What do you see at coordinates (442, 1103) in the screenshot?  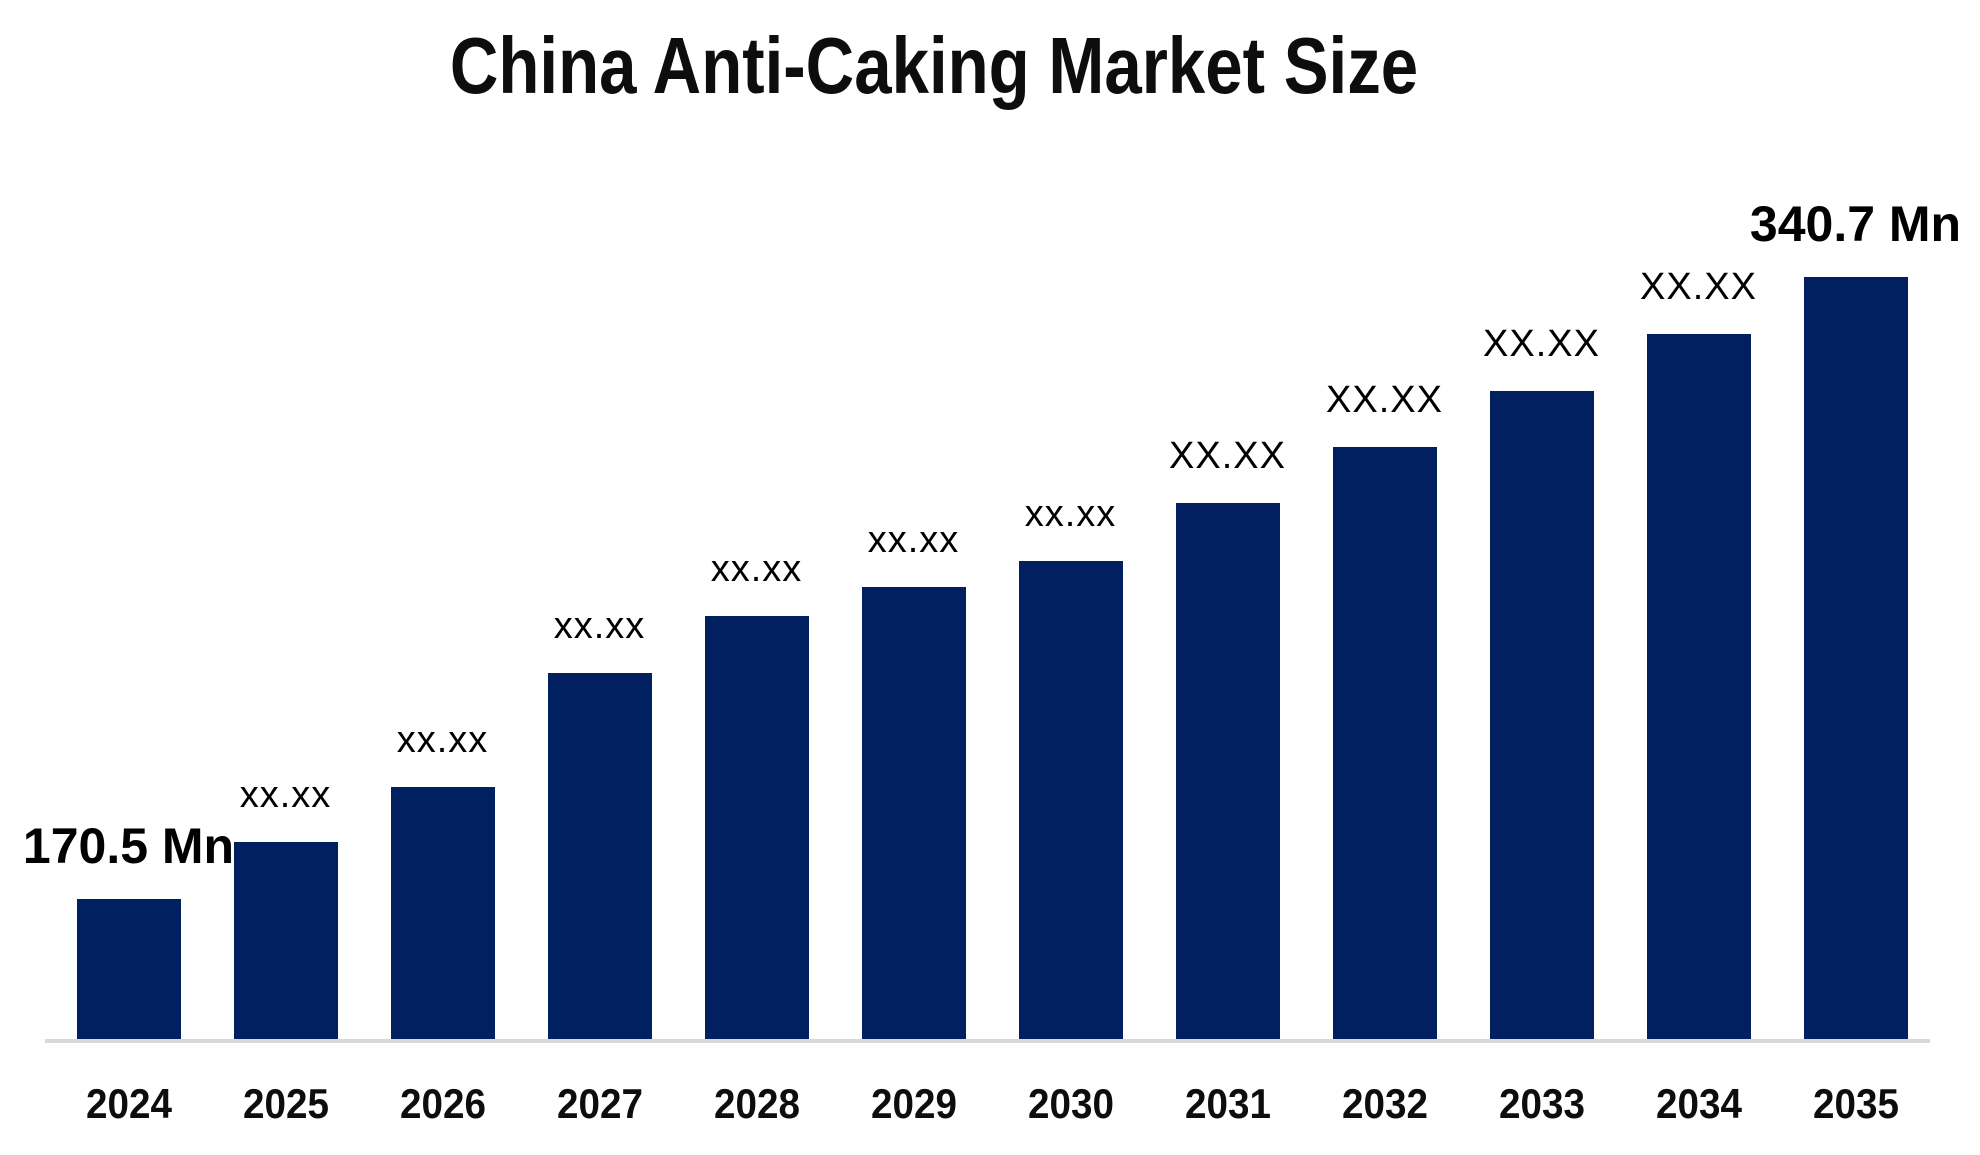 I see `x-axis-tick-label-2026: 2026` at bounding box center [442, 1103].